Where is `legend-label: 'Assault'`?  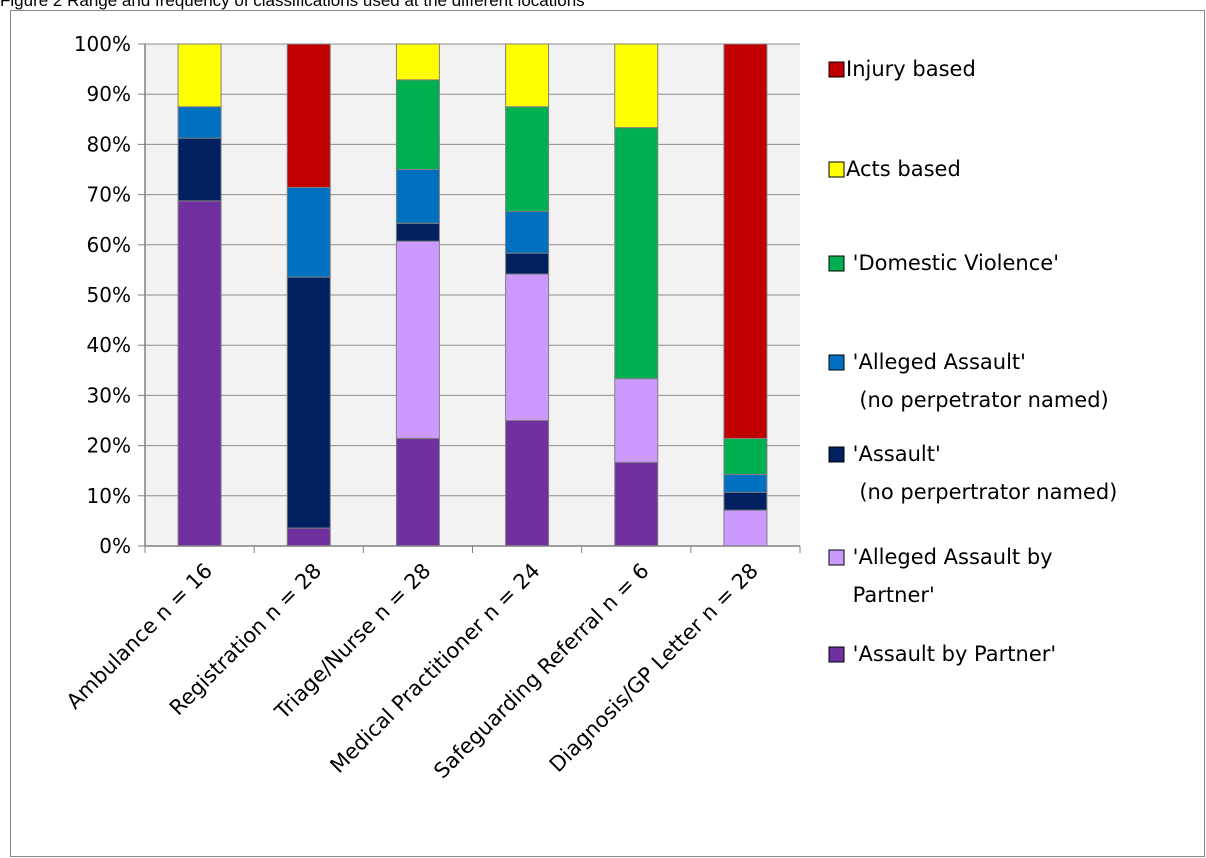 legend-label: 'Assault' is located at coordinates (893, 454).